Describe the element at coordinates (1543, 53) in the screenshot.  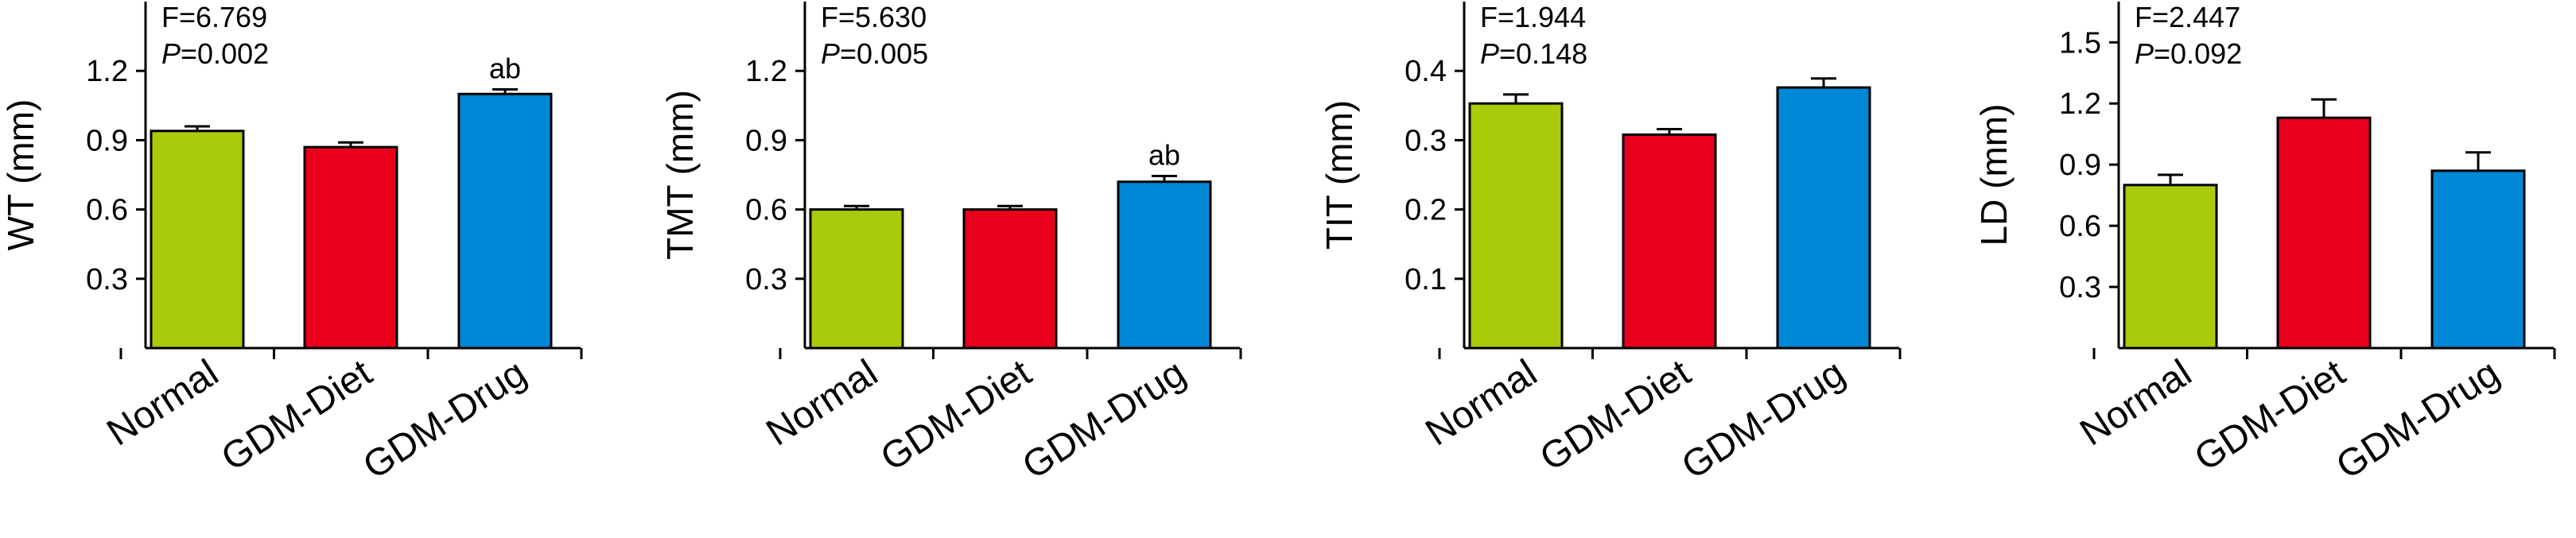
I see `stat-p-number: =0.148` at that location.